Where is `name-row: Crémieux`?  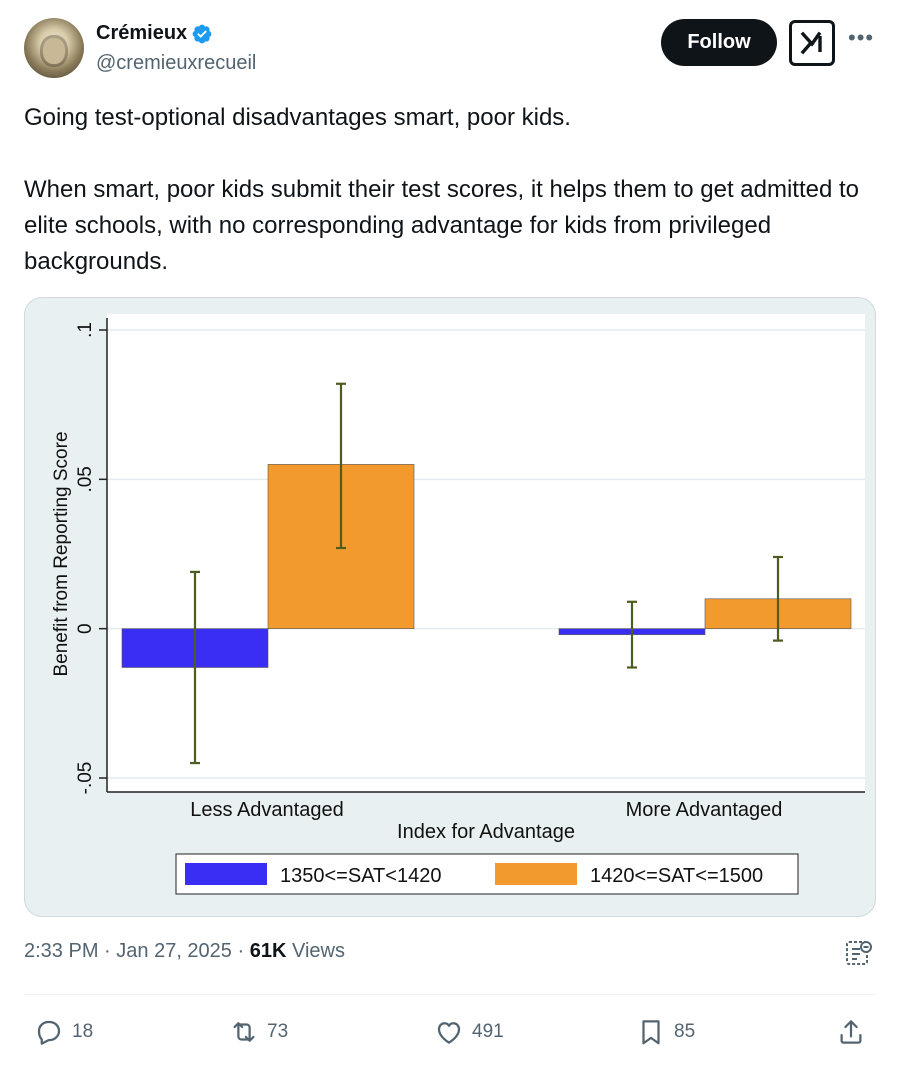
name-row: Crémieux is located at coordinates (154, 33).